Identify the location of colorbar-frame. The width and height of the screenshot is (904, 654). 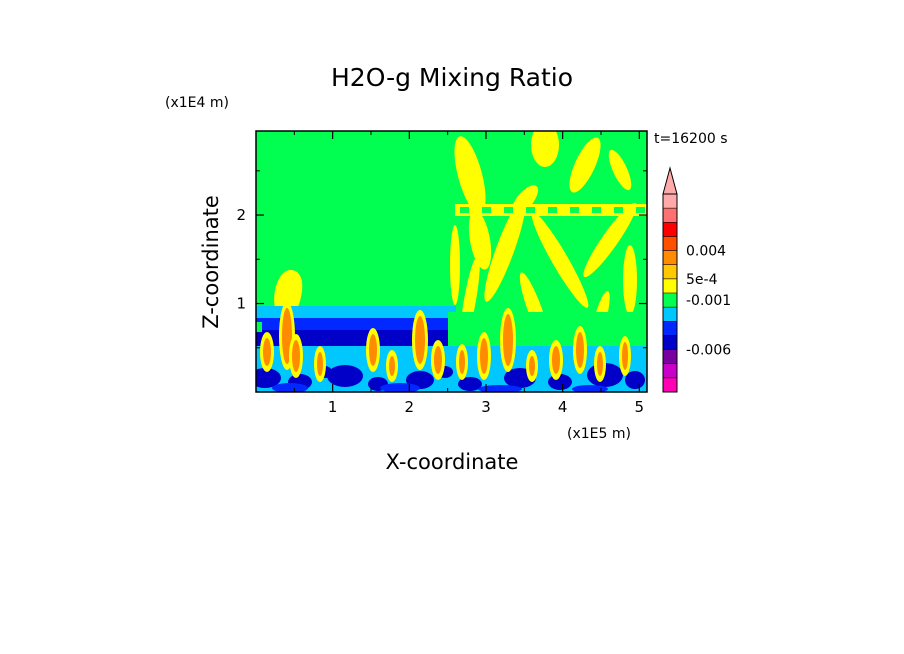
(670, 293).